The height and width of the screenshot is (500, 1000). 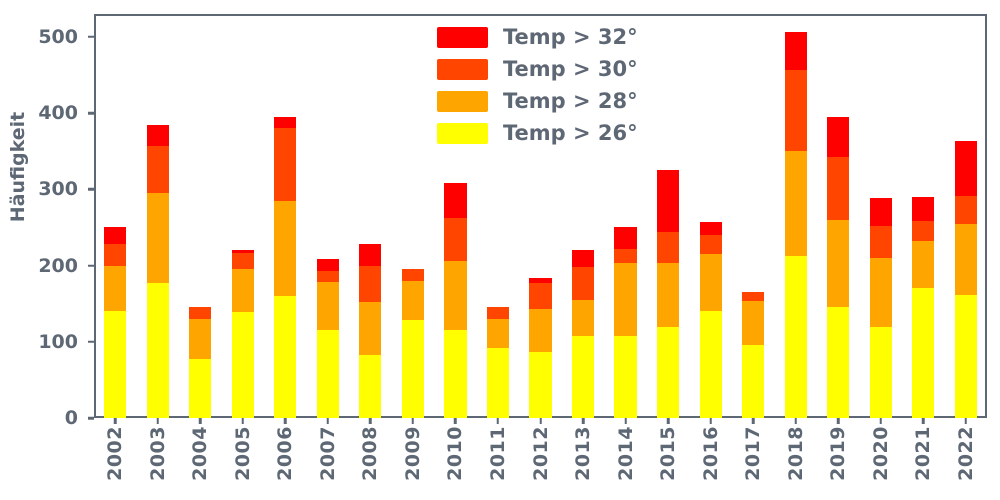 I want to click on x-axis-tick-label: 2009, so click(x=412, y=453).